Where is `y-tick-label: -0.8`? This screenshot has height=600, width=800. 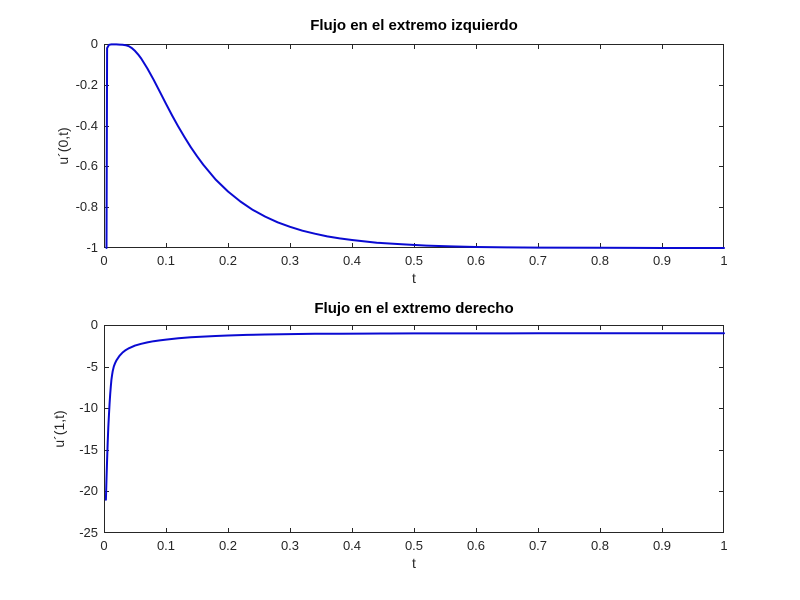 y-tick-label: -0.8 is located at coordinates (86, 207).